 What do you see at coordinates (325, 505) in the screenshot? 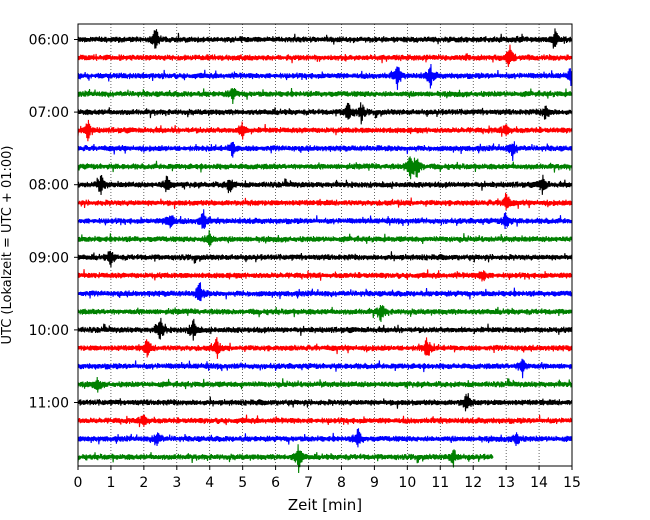
I see `x-axis-title: Zeit [min]` at bounding box center [325, 505].